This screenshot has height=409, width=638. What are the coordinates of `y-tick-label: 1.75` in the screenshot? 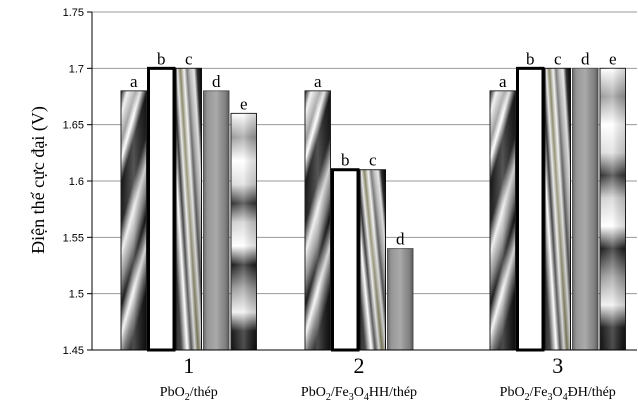 It's located at (73, 13).